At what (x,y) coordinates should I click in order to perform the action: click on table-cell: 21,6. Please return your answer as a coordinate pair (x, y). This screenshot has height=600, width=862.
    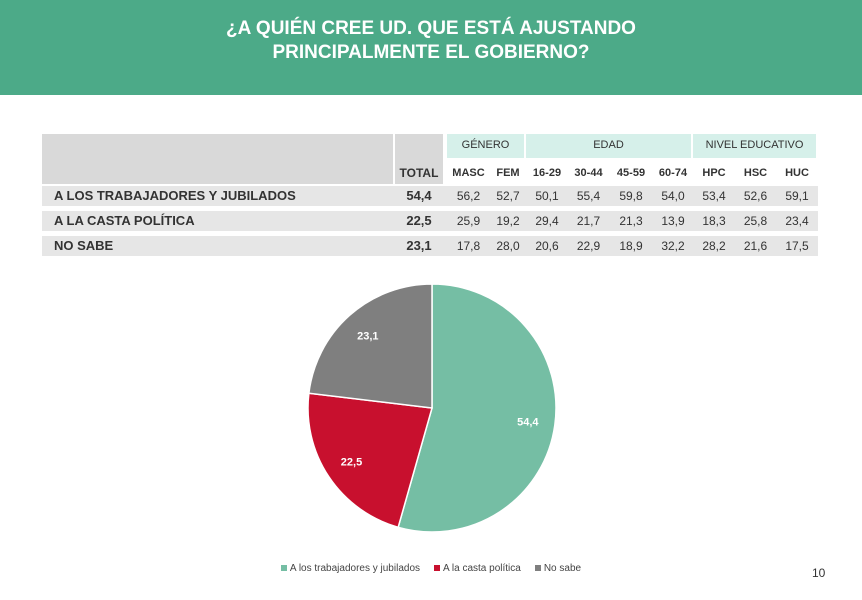
    Looking at the image, I should click on (755, 246).